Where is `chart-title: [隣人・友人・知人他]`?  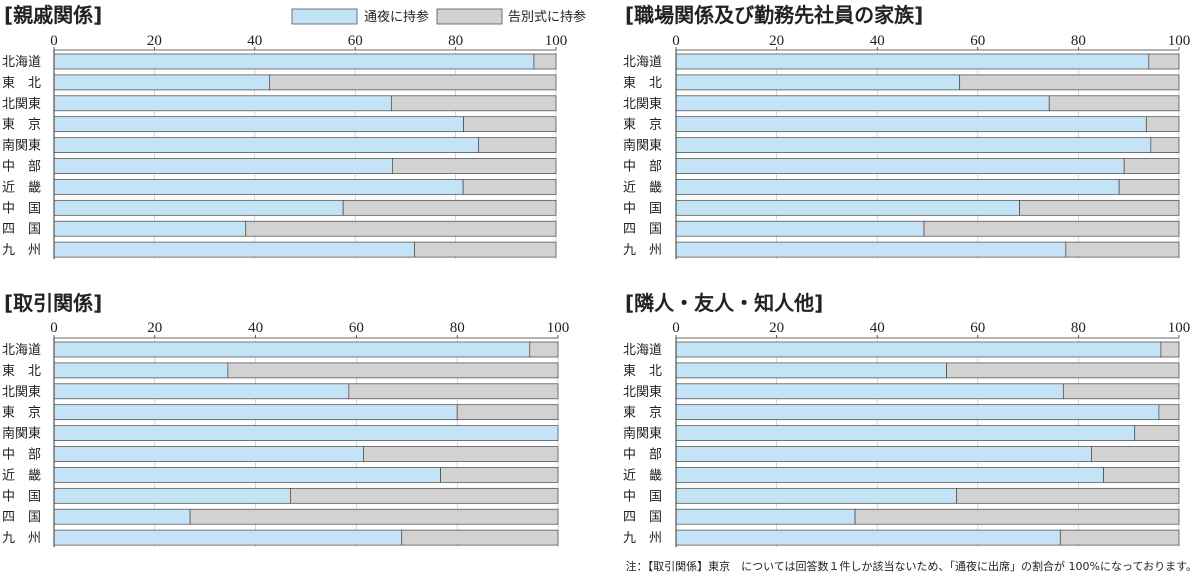 chart-title: [隣人・友人・知人他] is located at coordinates (724, 303).